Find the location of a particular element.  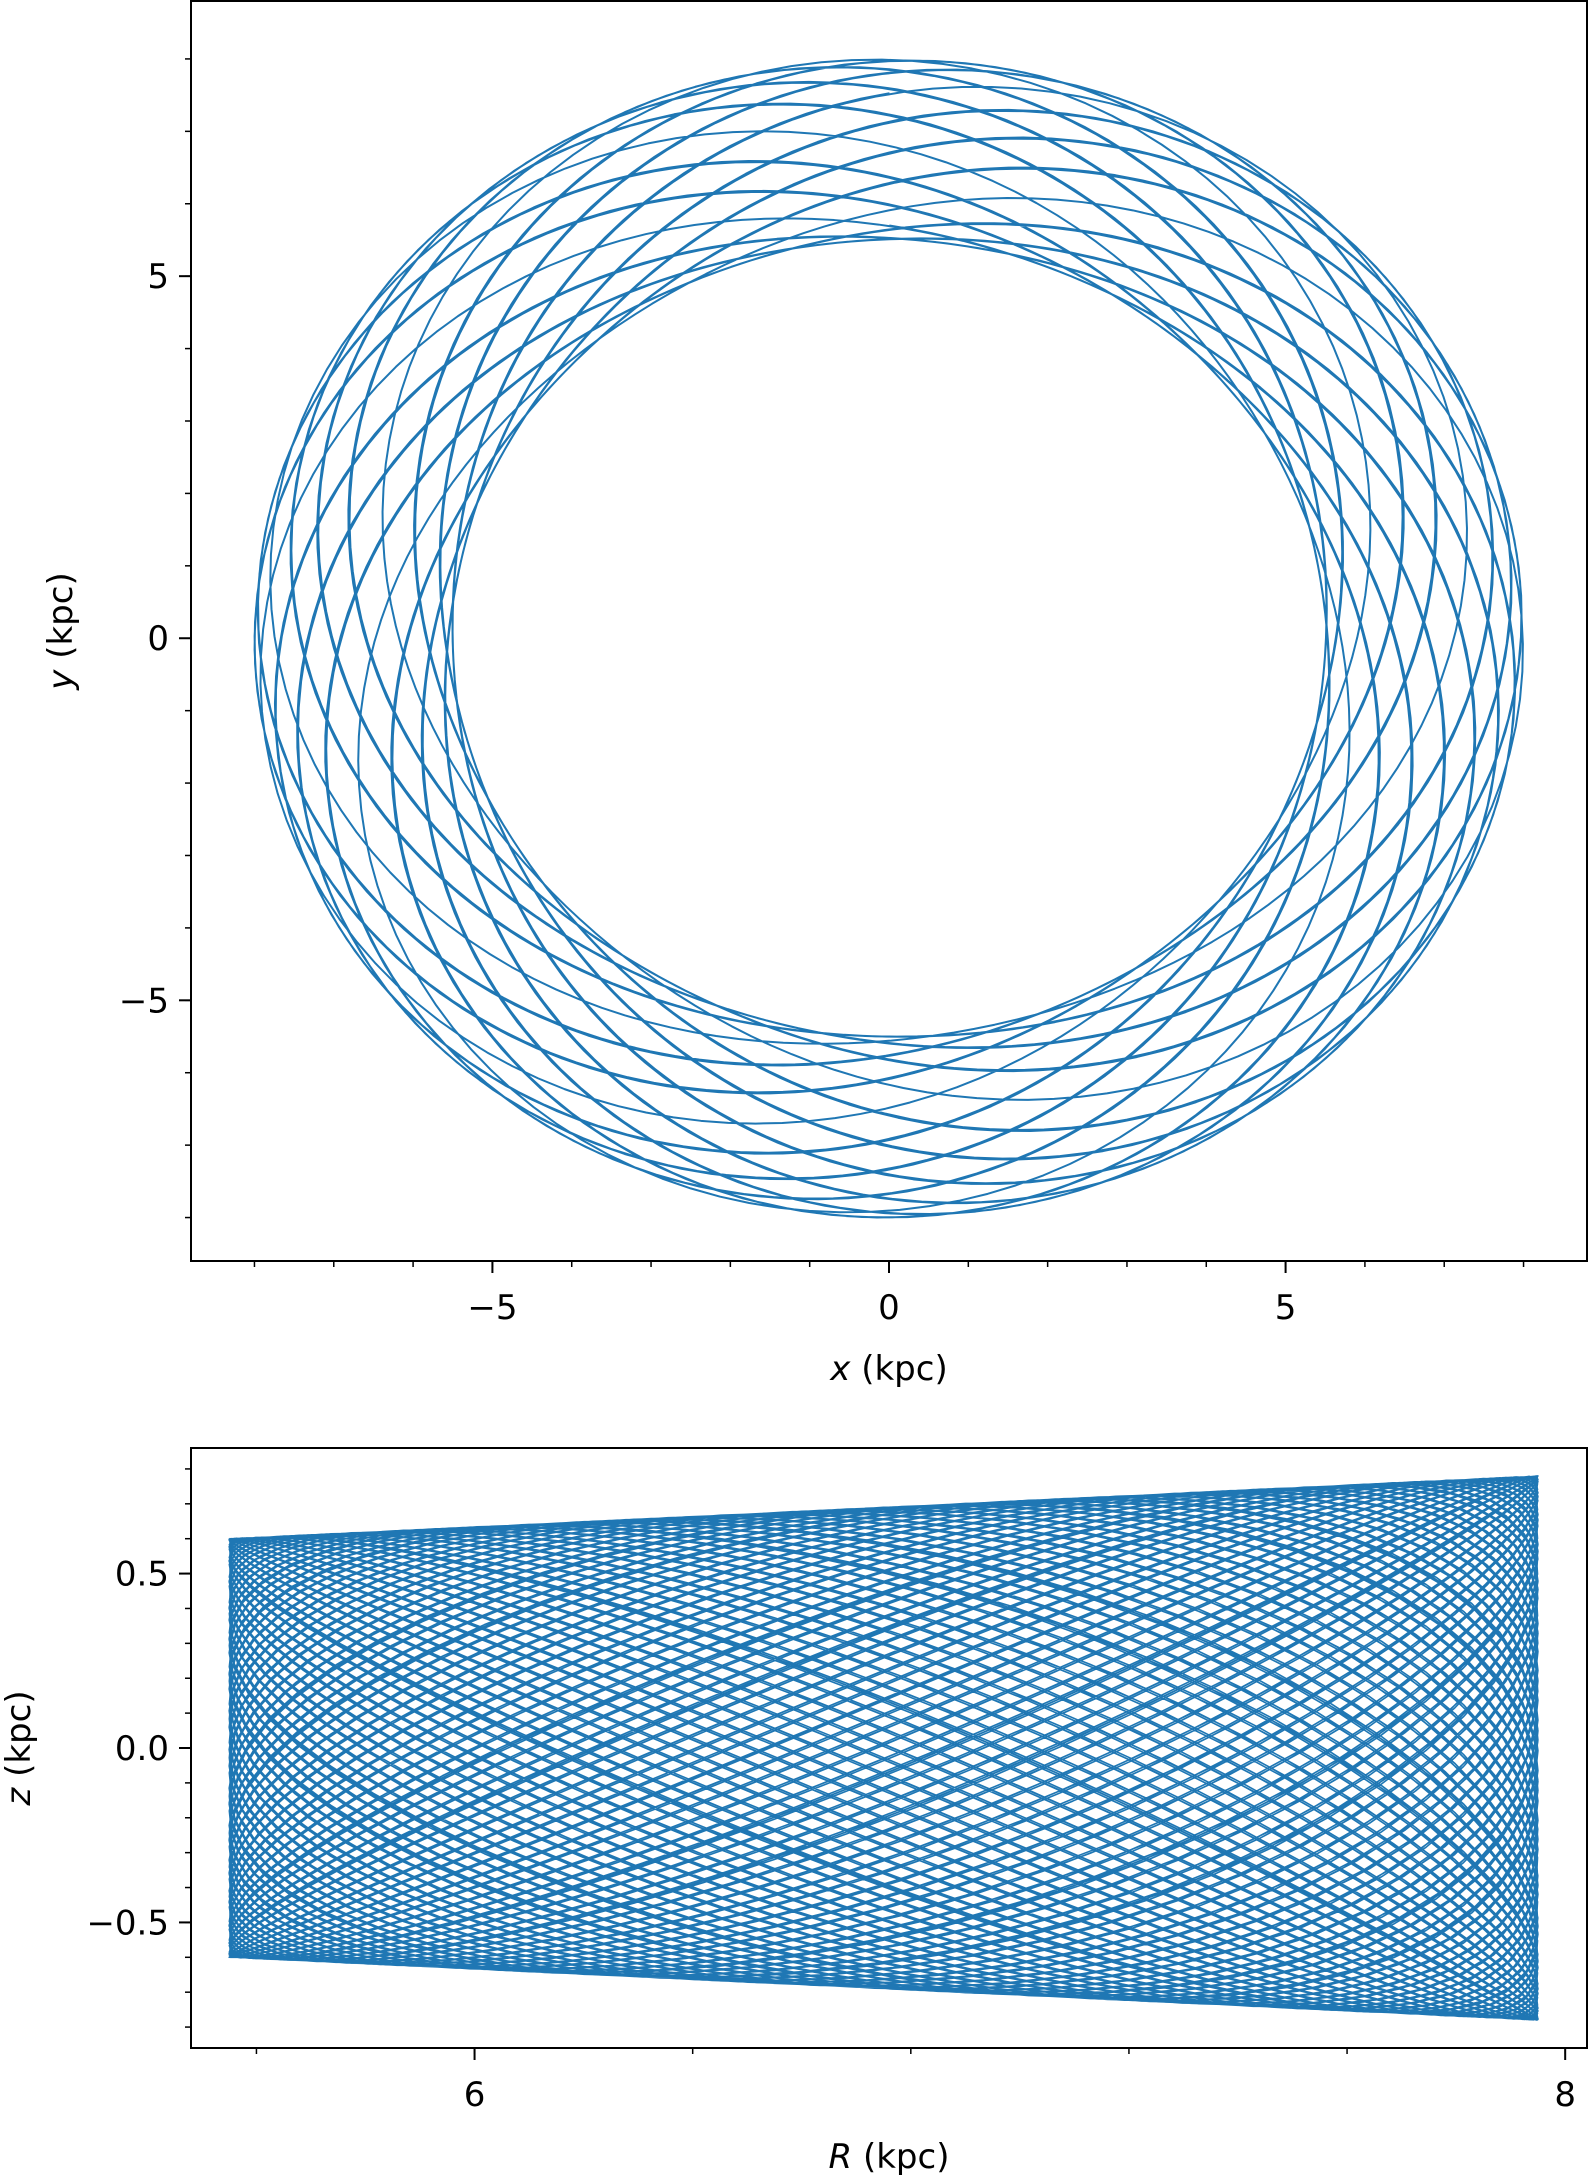

rz-y-minor-ticks is located at coordinates (188, 1748).